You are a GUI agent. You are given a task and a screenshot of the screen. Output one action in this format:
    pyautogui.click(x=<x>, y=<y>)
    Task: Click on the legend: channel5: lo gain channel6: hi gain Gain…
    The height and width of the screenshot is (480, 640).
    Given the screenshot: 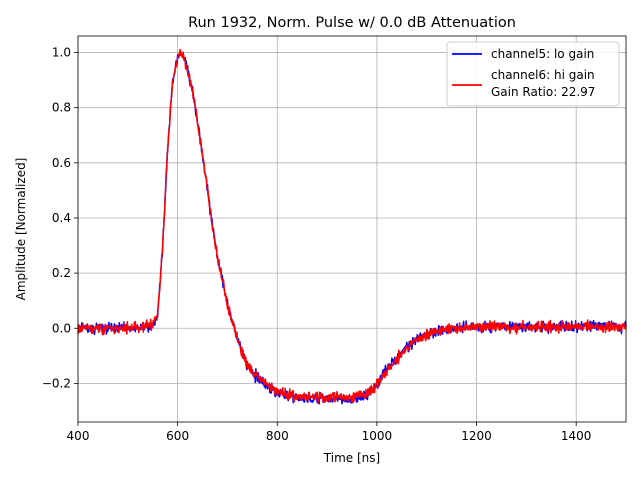 What is the action you would take?
    pyautogui.click(x=533, y=74)
    